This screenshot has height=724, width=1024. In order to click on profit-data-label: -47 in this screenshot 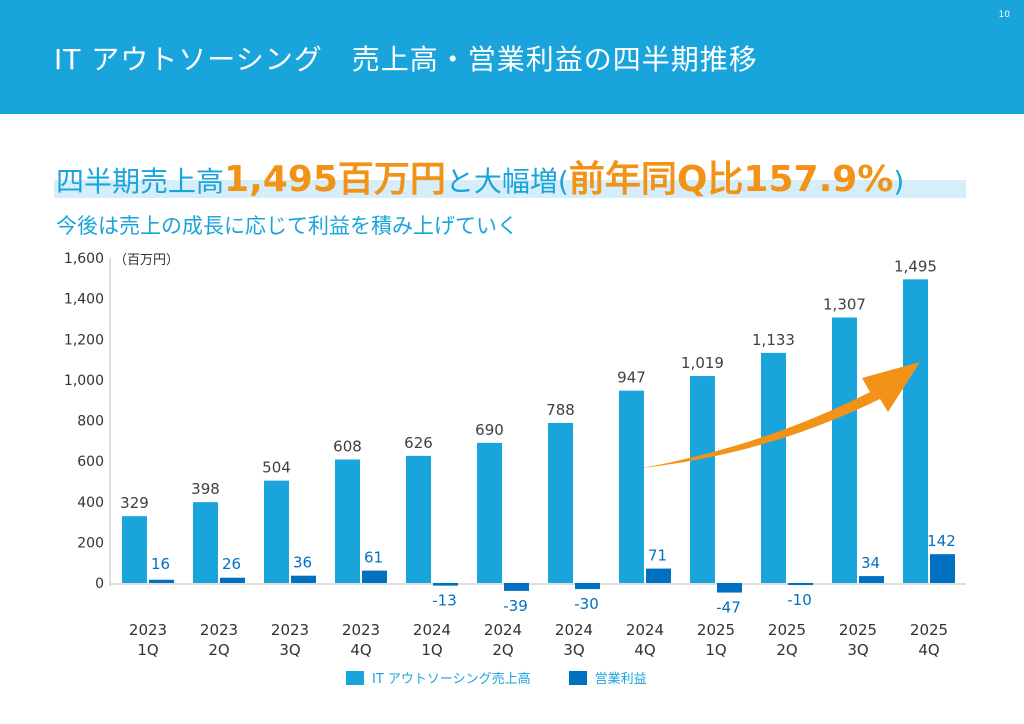, I will do `click(728, 608)`.